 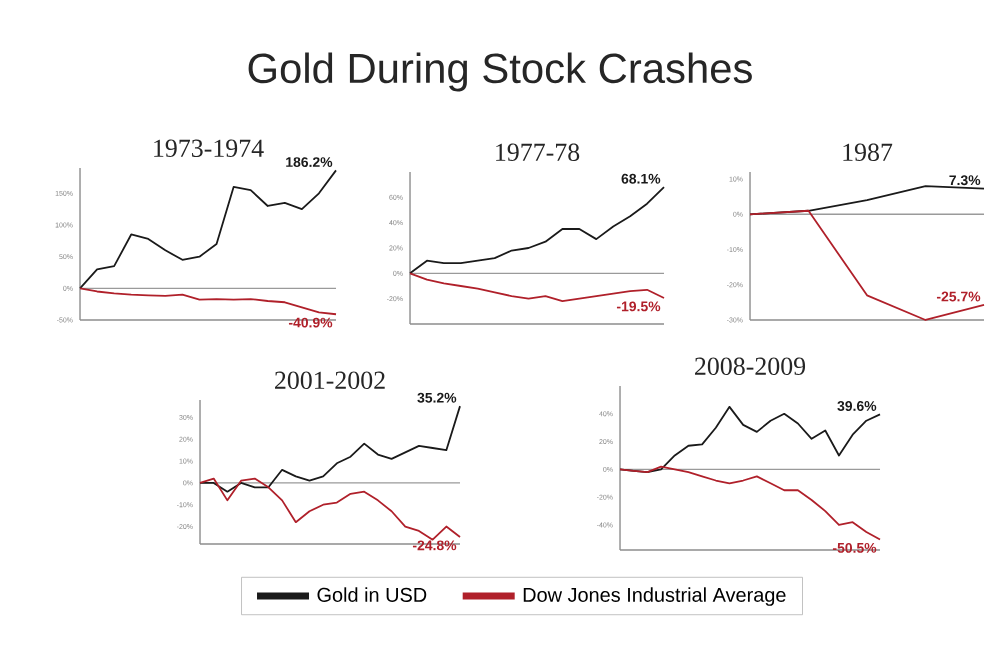 What do you see at coordinates (372, 594) in the screenshot?
I see `legend-label: Gold in USD` at bounding box center [372, 594].